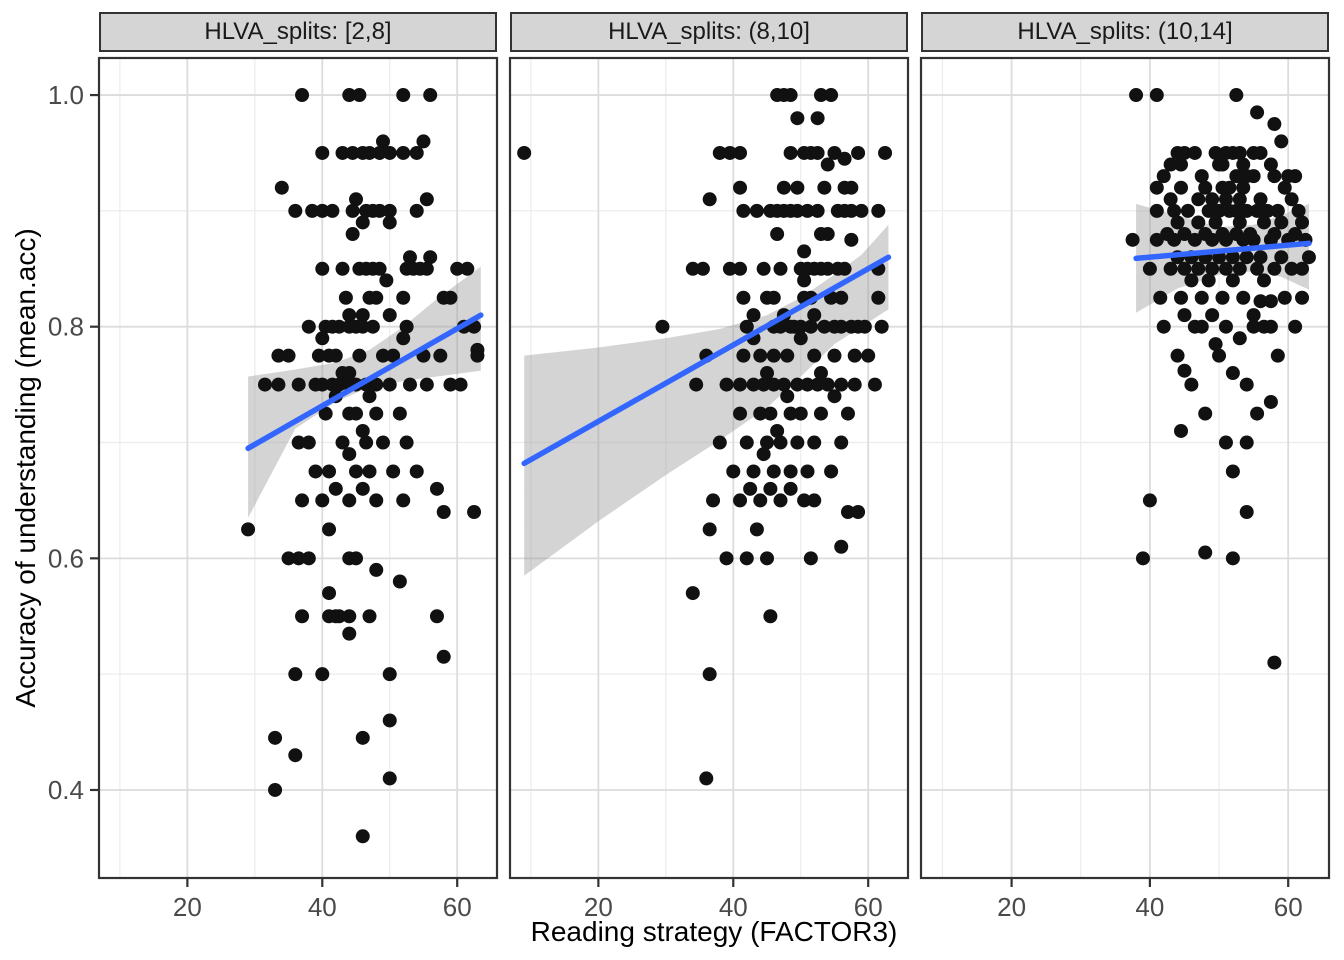  What do you see at coordinates (66, 558) in the screenshot?
I see `y-tick-label: 0.6` at bounding box center [66, 558].